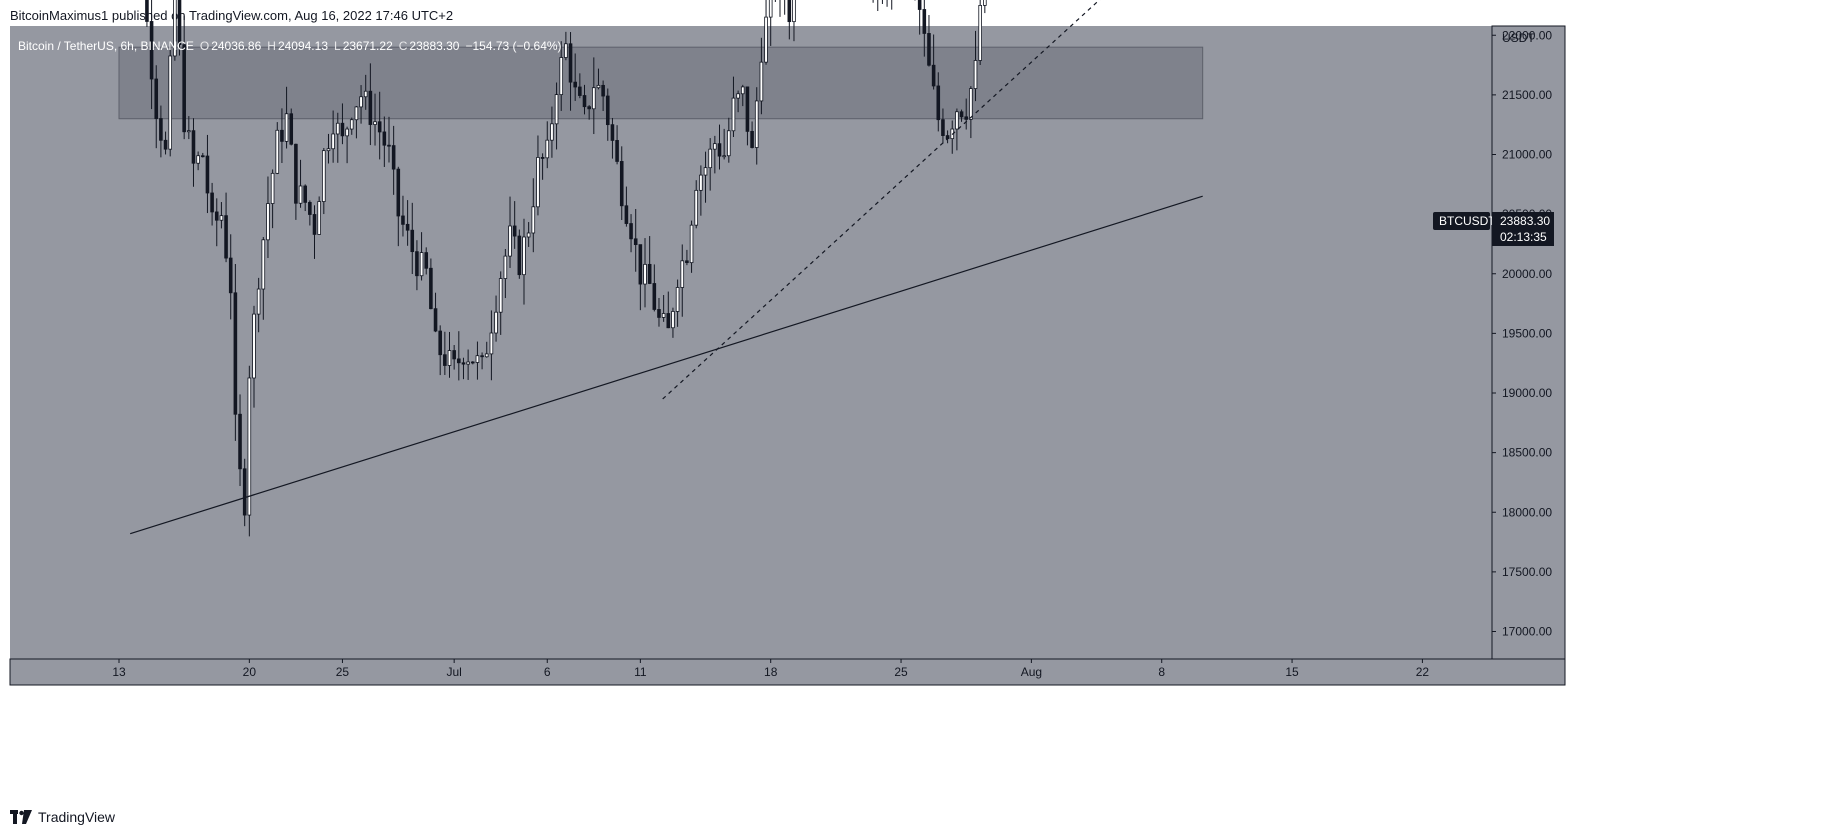  I want to click on y-tick-label: 17500.00, so click(1527, 572).